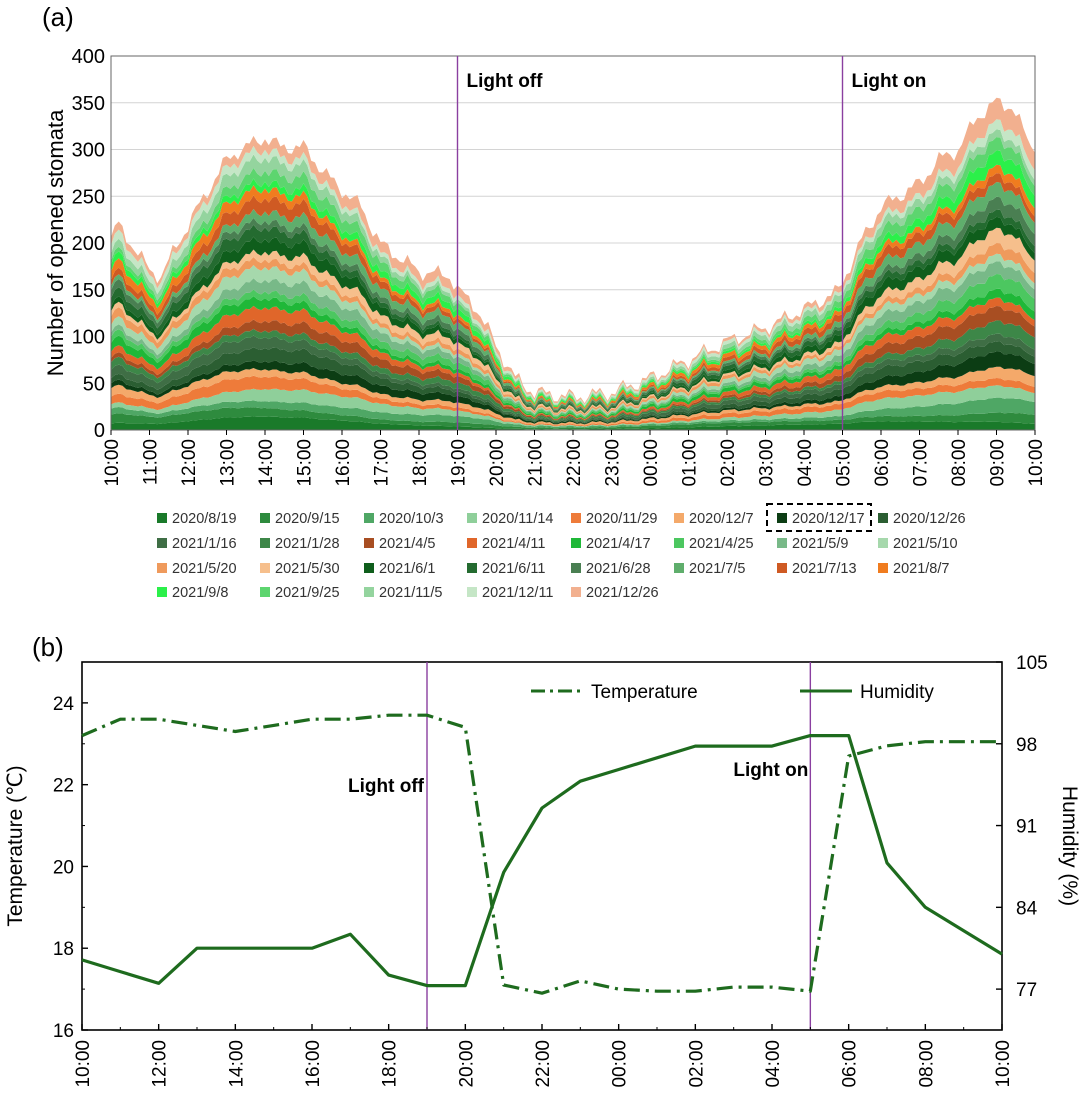  I want to click on panel-a-y-tick-label: 150, so click(88, 291).